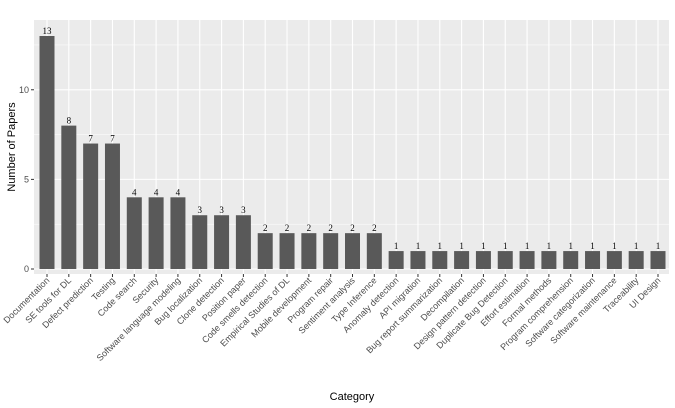  Describe the element at coordinates (69, 121) in the screenshot. I see `data-label: 8` at that location.